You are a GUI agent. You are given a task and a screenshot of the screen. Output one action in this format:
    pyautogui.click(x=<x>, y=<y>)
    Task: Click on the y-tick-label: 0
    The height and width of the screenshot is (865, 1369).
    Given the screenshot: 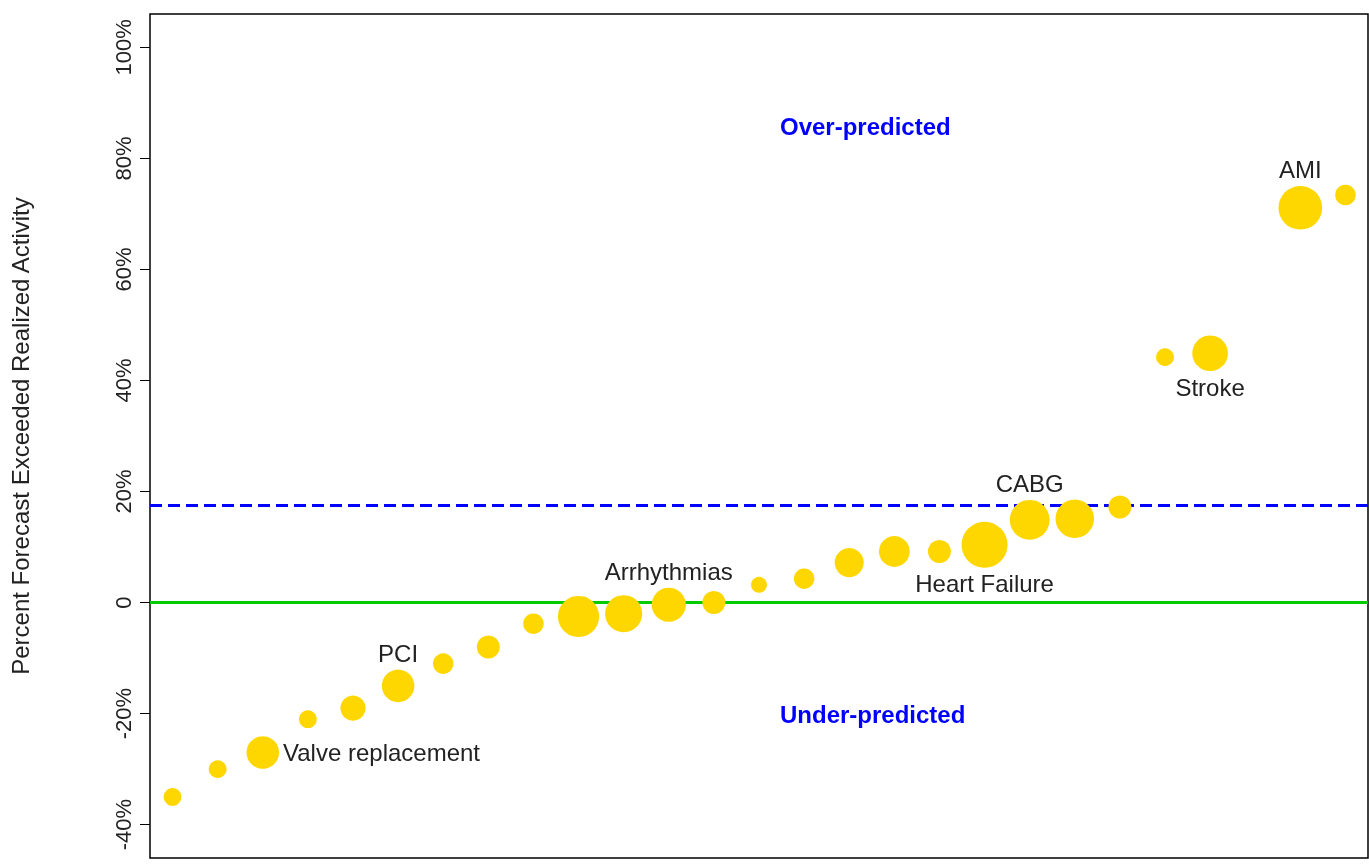 What is the action you would take?
    pyautogui.click(x=123, y=602)
    